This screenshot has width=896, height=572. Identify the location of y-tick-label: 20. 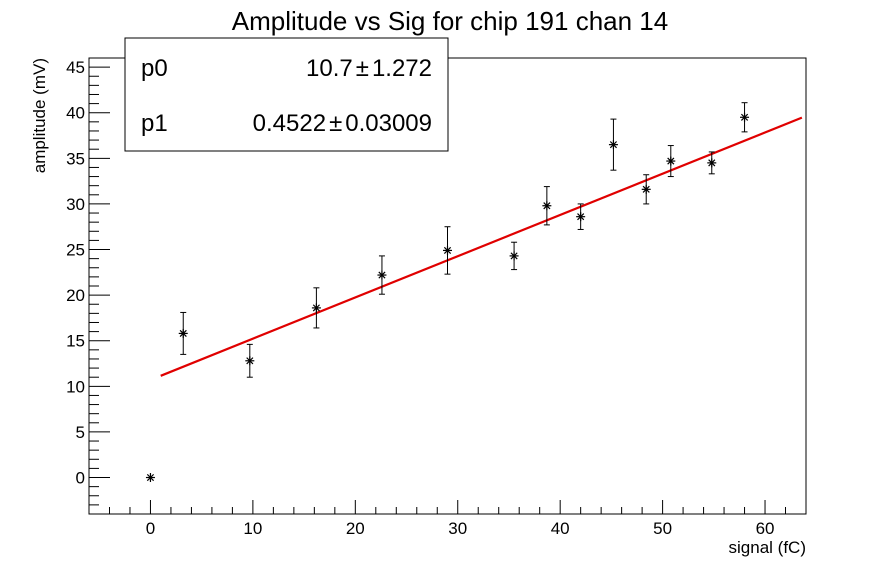
(75, 295).